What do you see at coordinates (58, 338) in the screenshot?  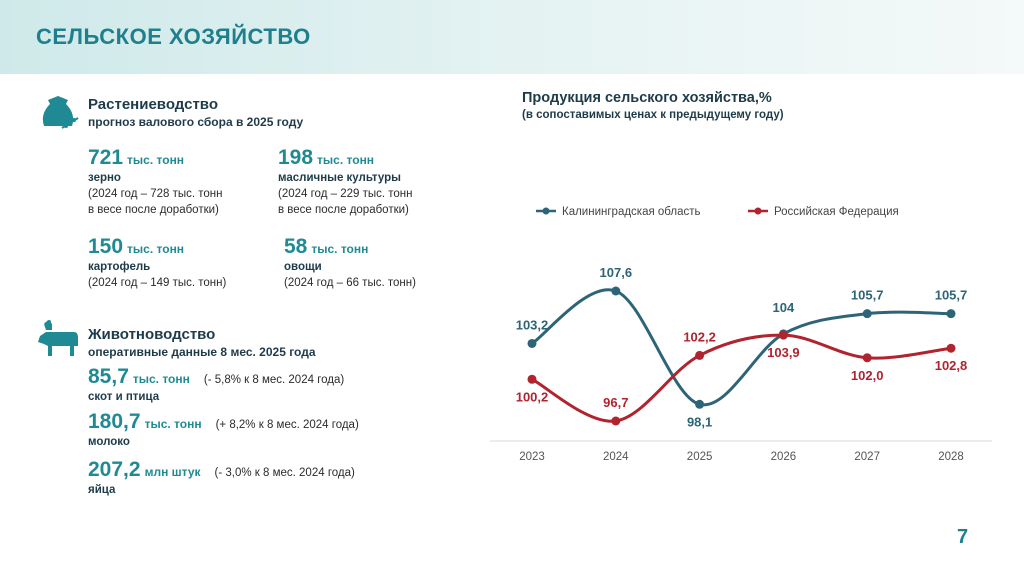 I see `cow-icon` at bounding box center [58, 338].